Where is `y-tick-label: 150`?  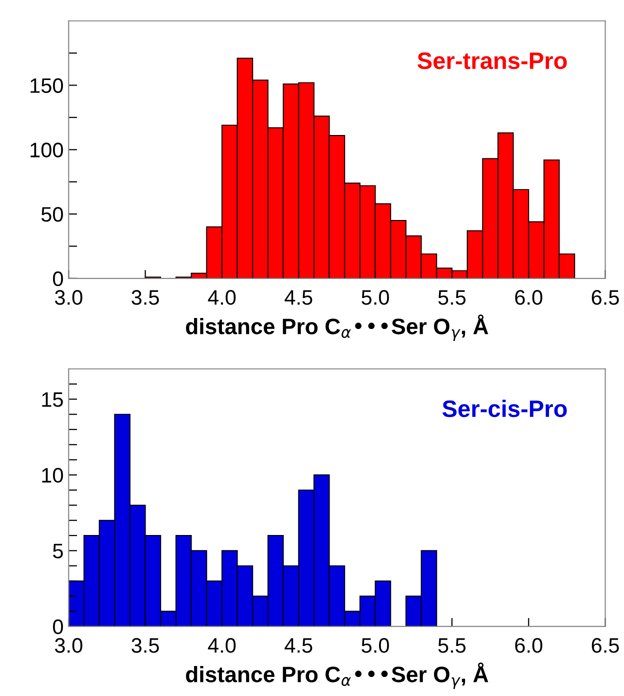 y-tick-label: 150 is located at coordinates (46, 86).